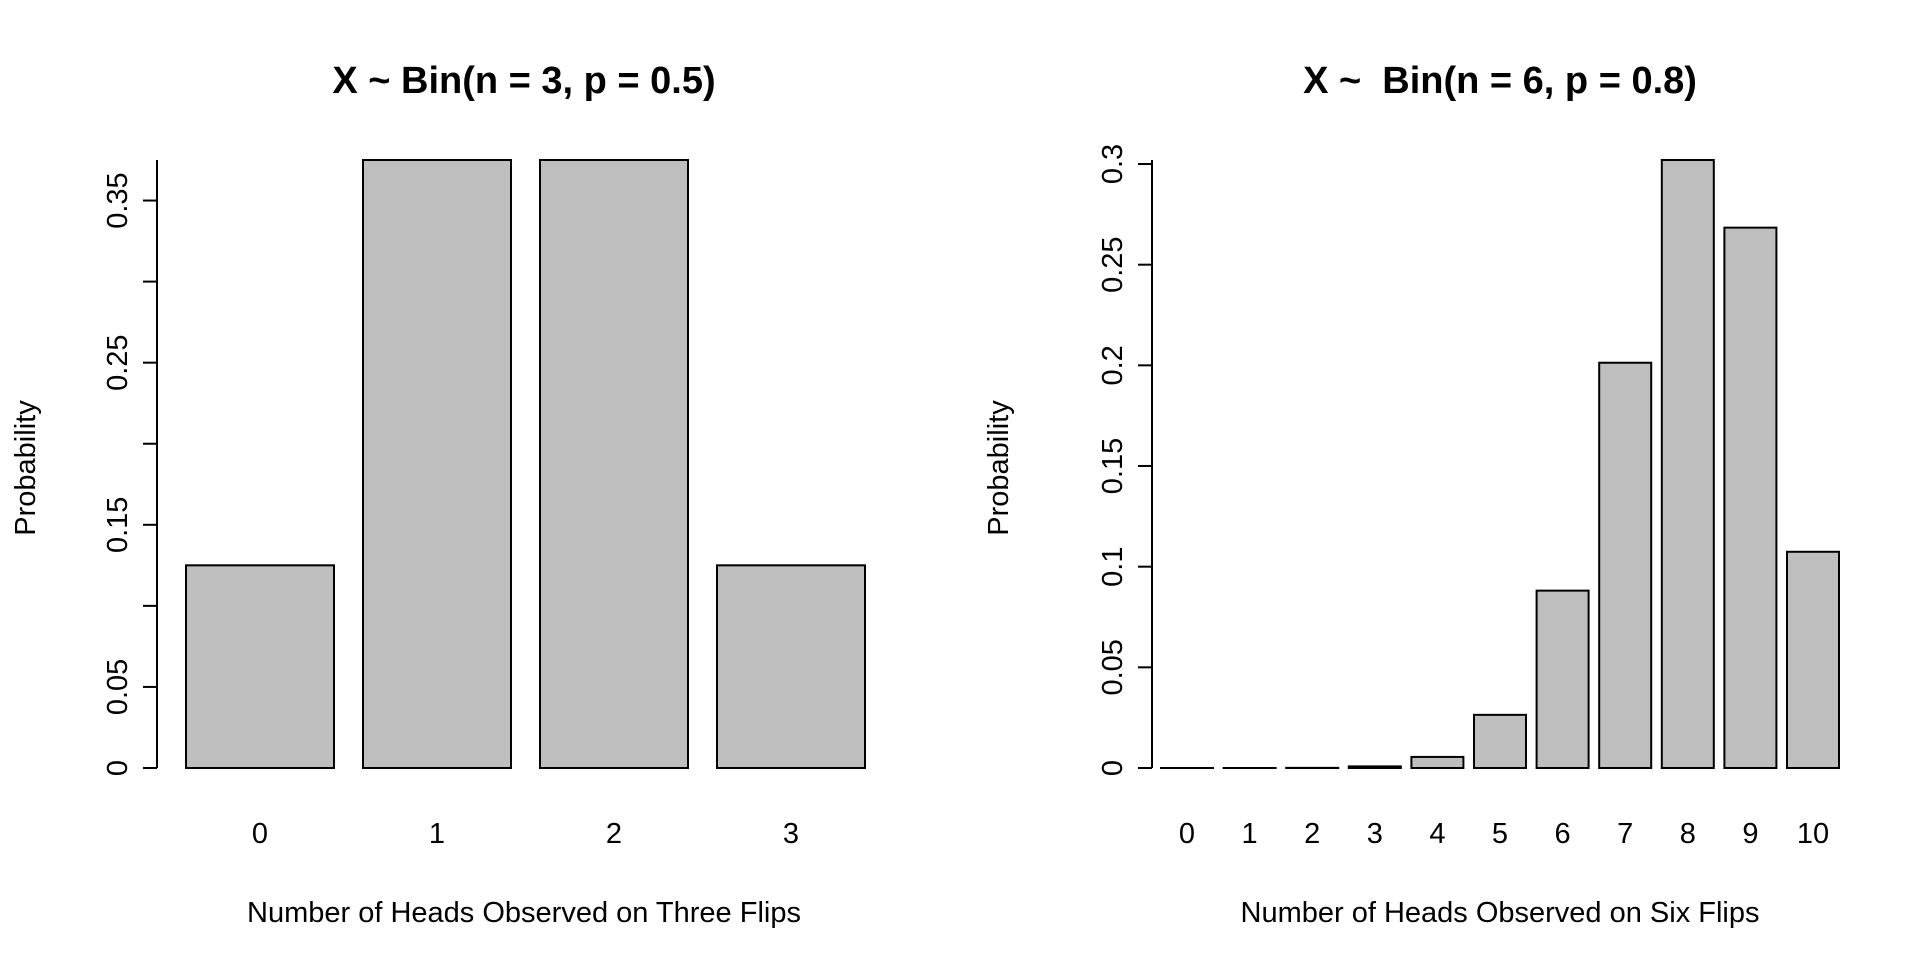  I want to click on chart-left-title: X ~ Bin(n = 3, p = 0.5), so click(523, 81).